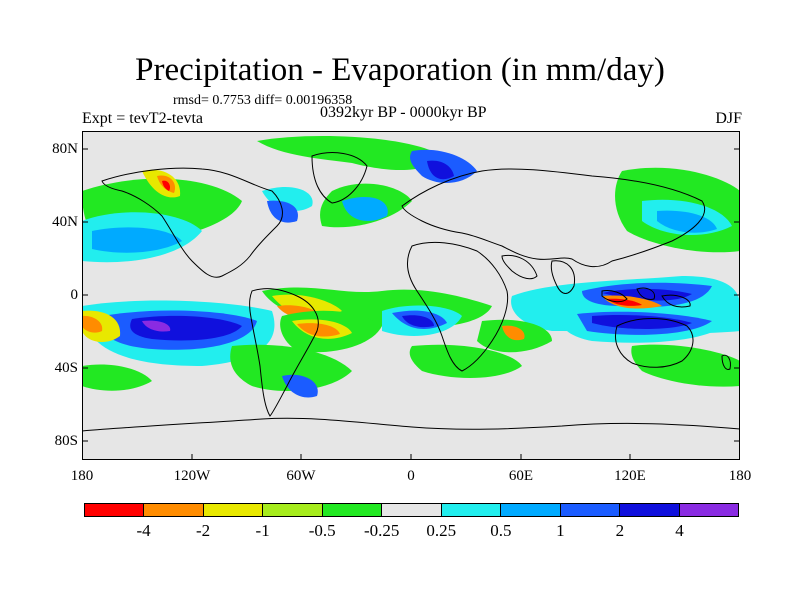 The image size is (800, 600). Describe the element at coordinates (192, 476) in the screenshot. I see `x-tick-label: 120W` at that location.